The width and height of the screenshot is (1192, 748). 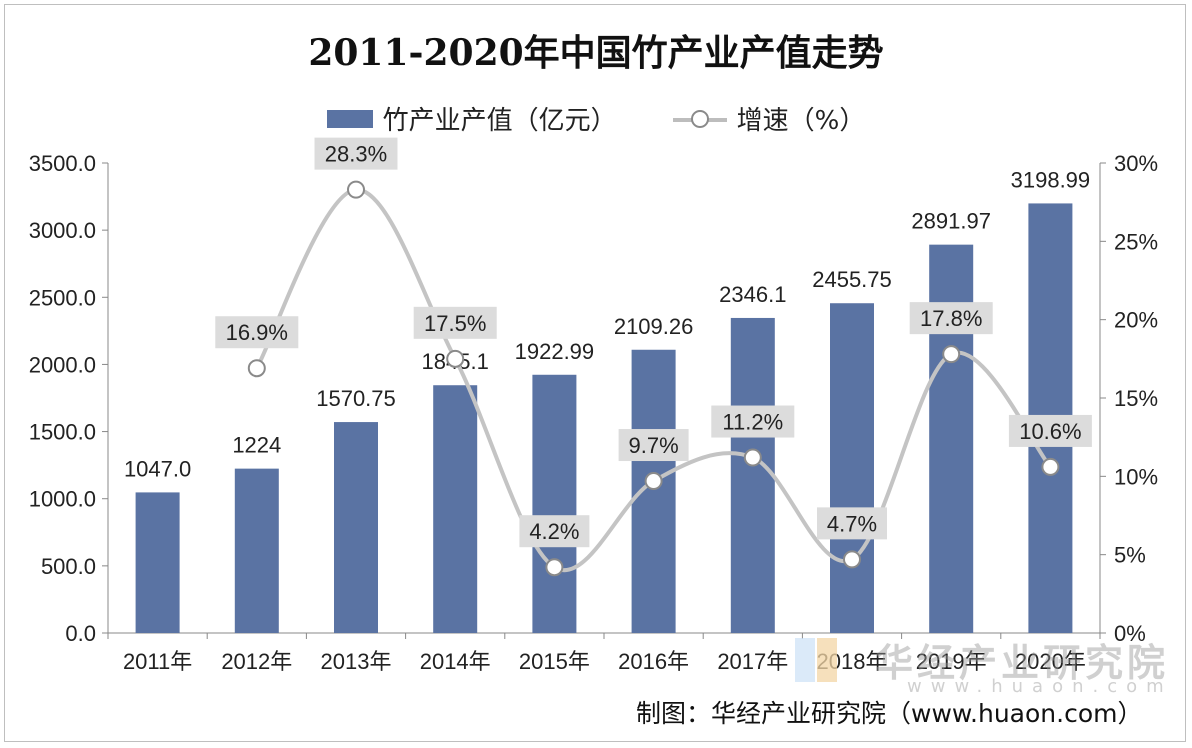 I want to click on chart-title: 2011-2020年中国竹产业产值走势, so click(x=596, y=53).